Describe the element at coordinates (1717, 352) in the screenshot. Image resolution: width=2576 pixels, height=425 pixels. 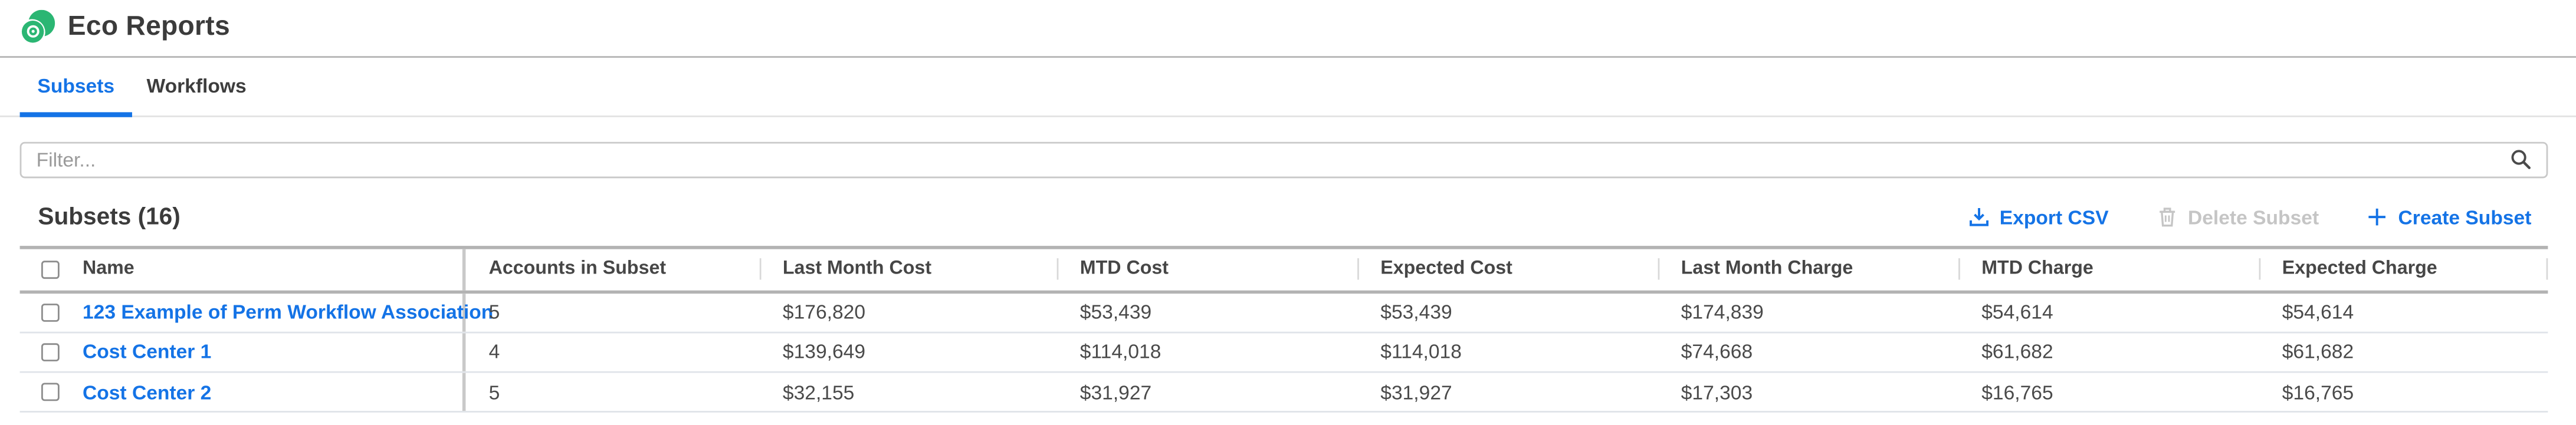
I see `last-month-charge-value: $74,668` at that location.